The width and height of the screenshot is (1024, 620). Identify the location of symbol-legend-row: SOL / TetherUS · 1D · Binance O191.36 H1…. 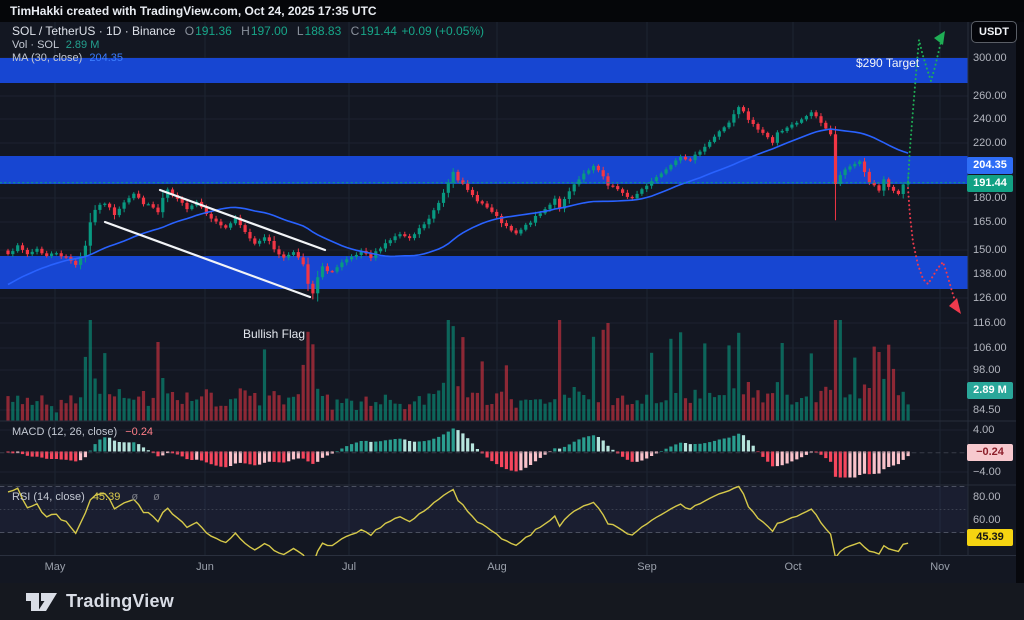
(248, 31).